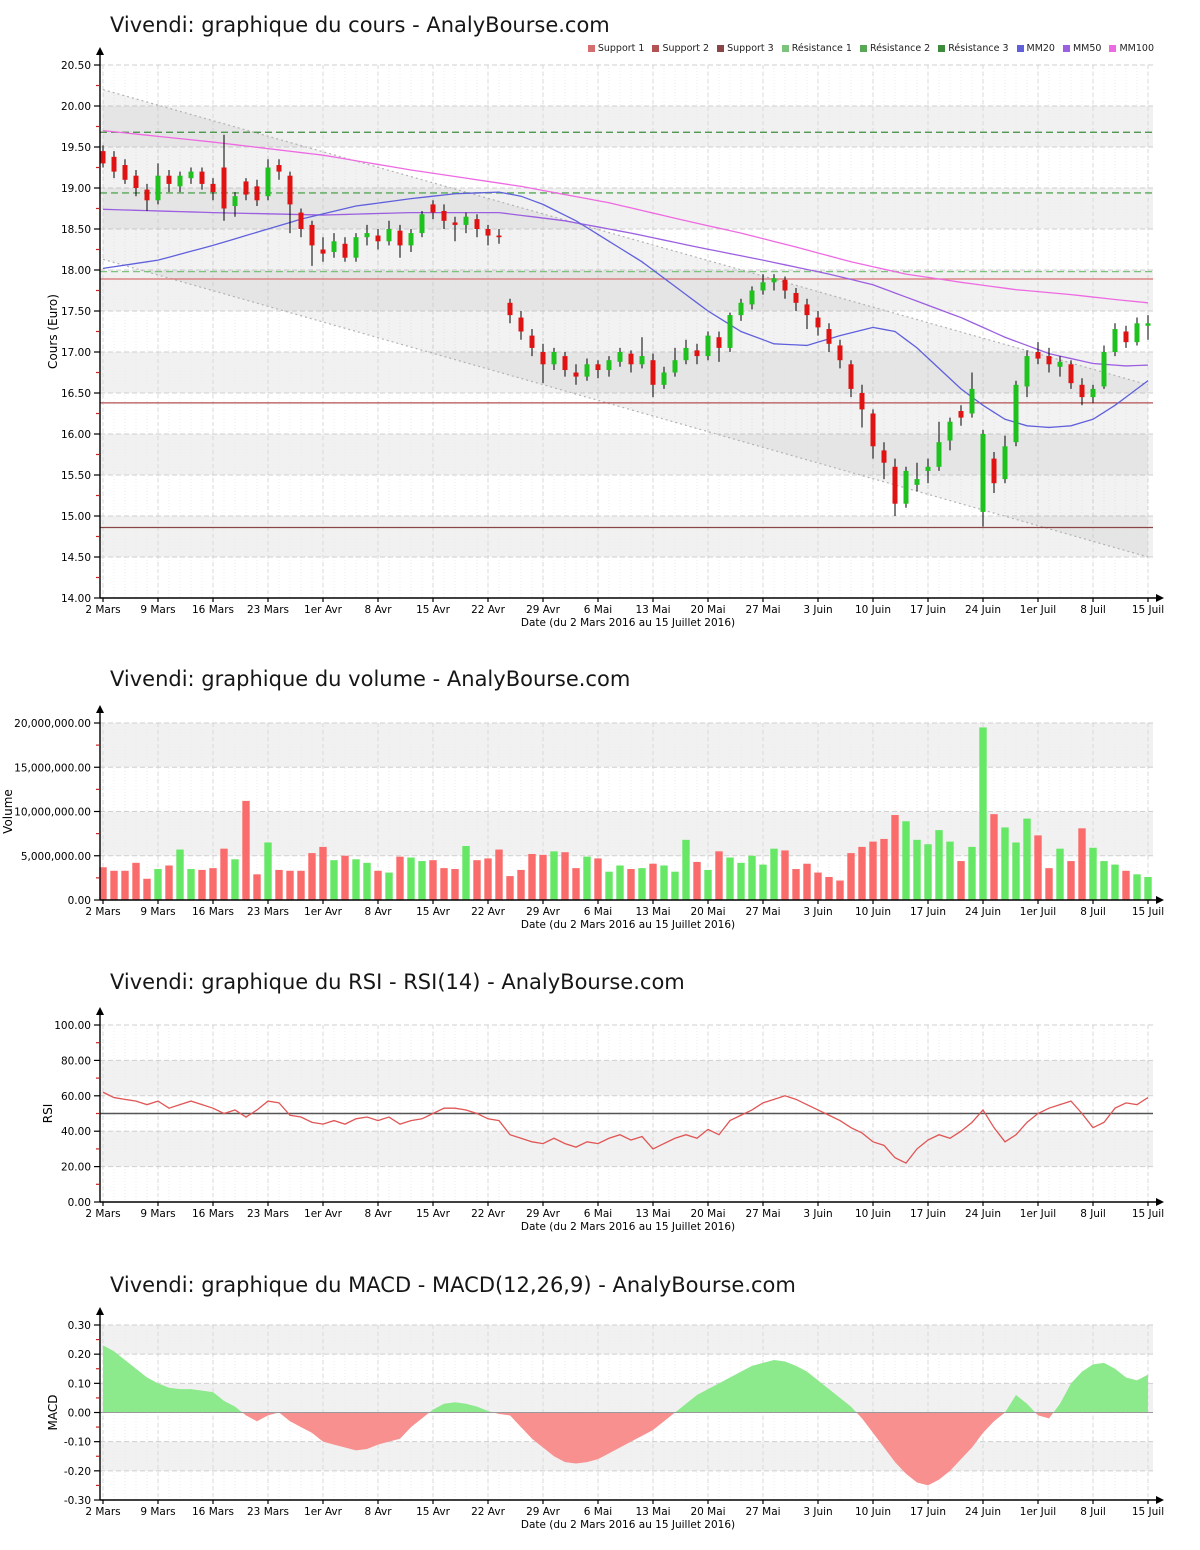  What do you see at coordinates (626, 1127) in the screenshot?
I see `rsi-series` at bounding box center [626, 1127].